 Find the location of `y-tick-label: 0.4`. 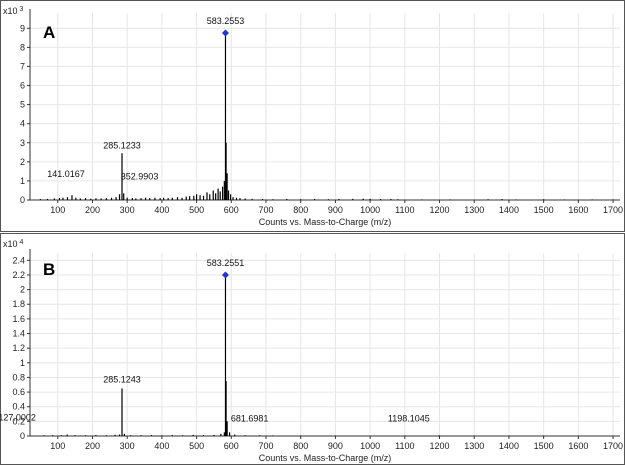

y-tick-label: 0.4 is located at coordinates (18, 407).